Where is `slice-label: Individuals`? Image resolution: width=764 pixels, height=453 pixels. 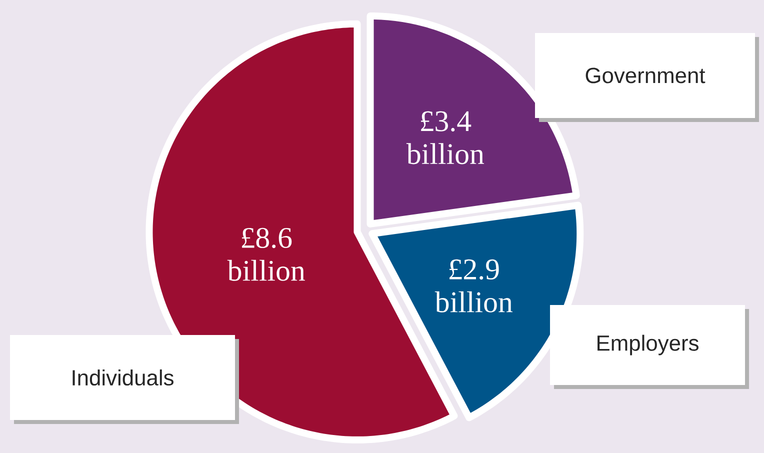 slice-label: Individuals is located at coordinates (123, 377).